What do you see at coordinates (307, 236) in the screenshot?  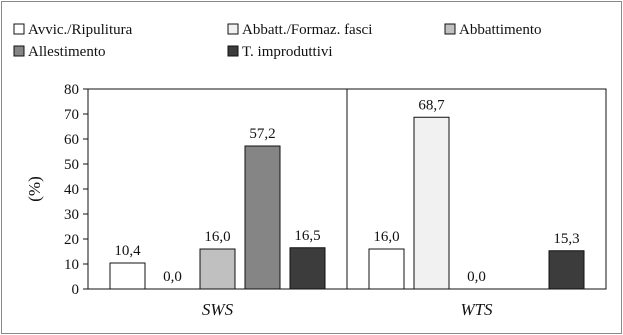 I see `data-label-sws-t-improduttivi: 16,5` at bounding box center [307, 236].